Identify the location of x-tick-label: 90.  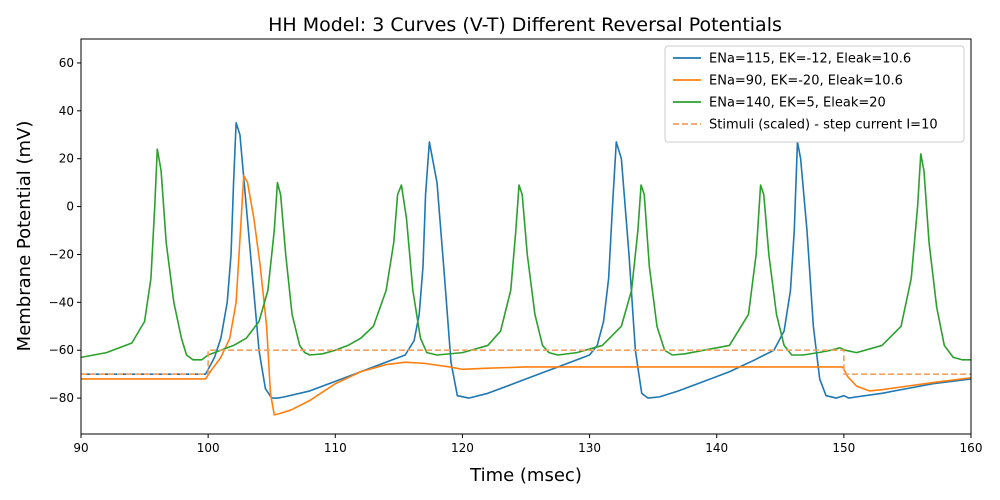
(80, 448).